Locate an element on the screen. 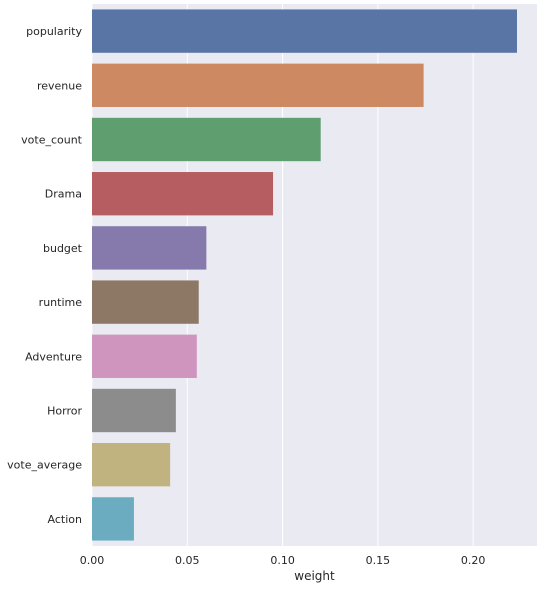  y-tick-label: Adventure is located at coordinates (53, 356).